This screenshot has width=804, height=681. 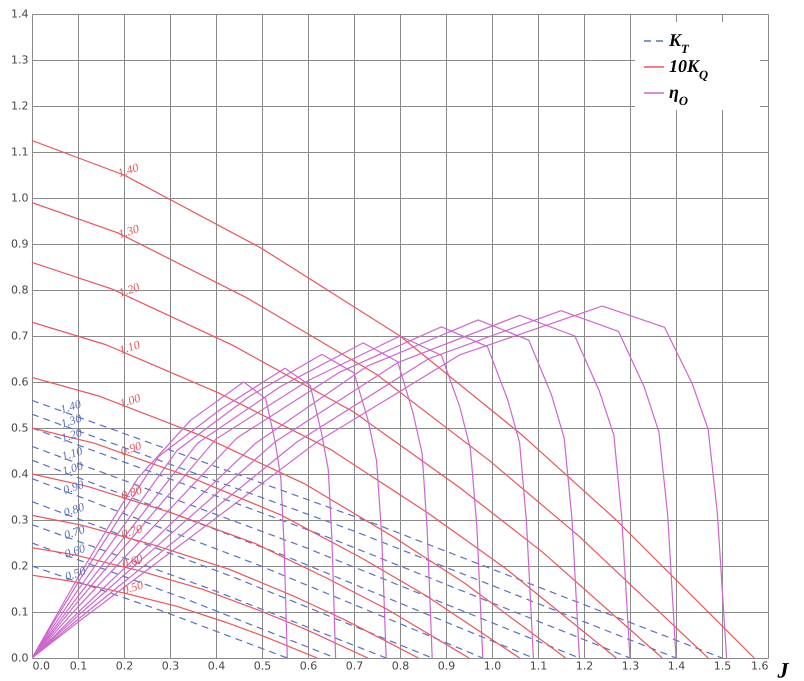 I want to click on y-tick-label: 1.3, so click(x=19, y=60).